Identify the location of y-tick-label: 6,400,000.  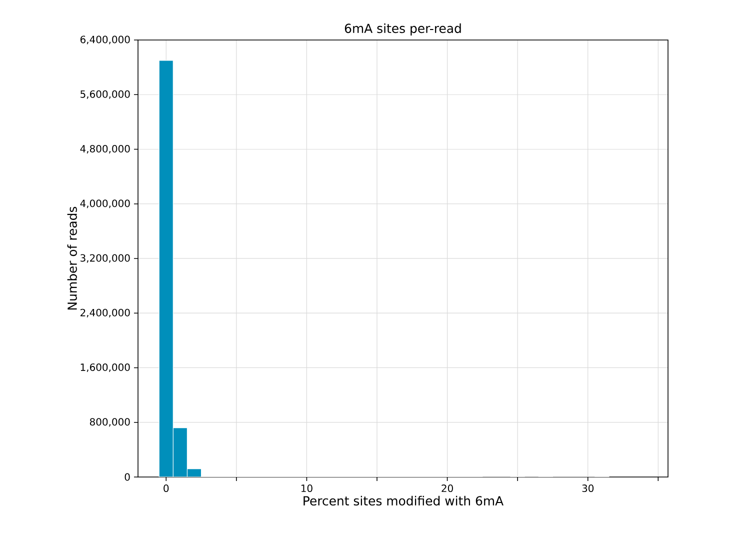
(105, 40).